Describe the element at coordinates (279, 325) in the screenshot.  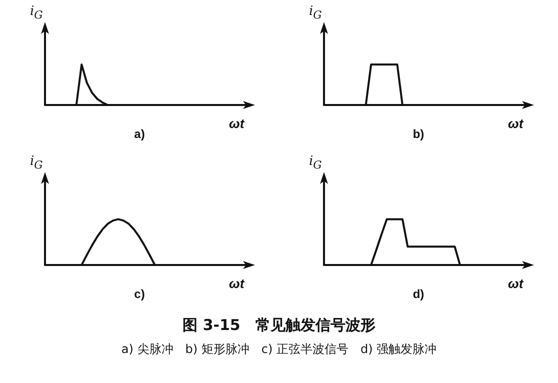
I see `text: 图 3-15 常见触发信号波形` at that location.